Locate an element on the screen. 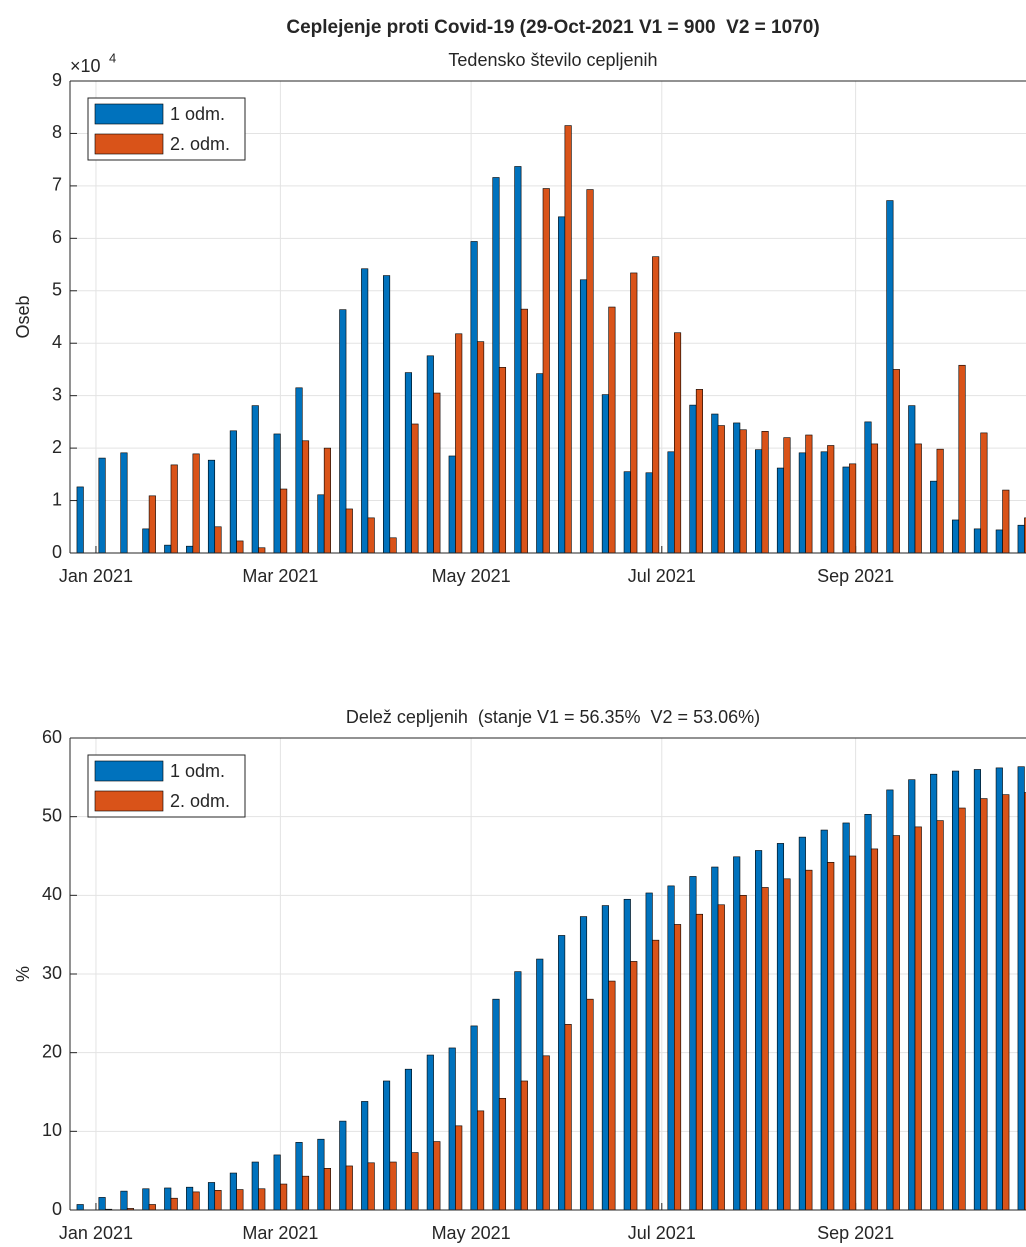 The width and height of the screenshot is (1026, 1247). y-tick-label: 4 is located at coordinates (57, 342).